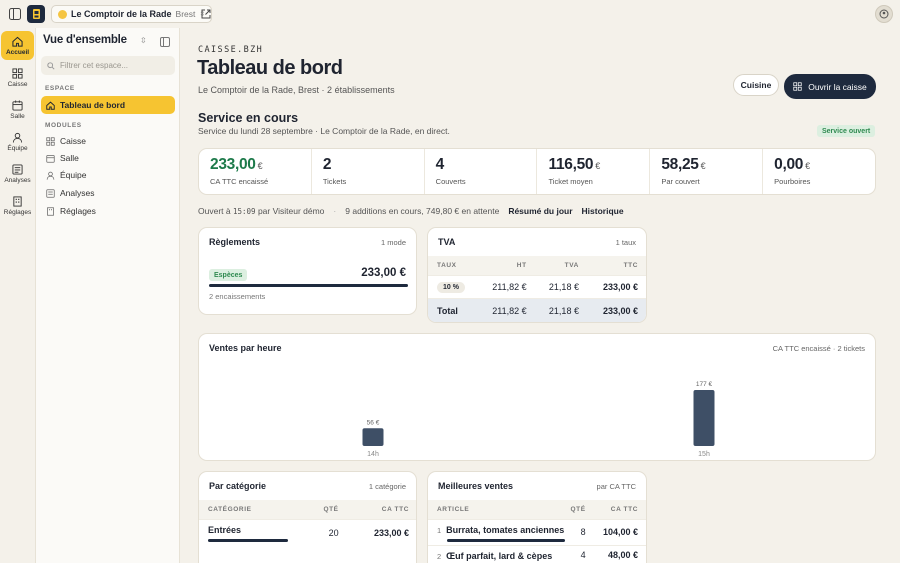 Image resolution: width=900 pixels, height=563 pixels. I want to click on col-header: HT, so click(506, 265).